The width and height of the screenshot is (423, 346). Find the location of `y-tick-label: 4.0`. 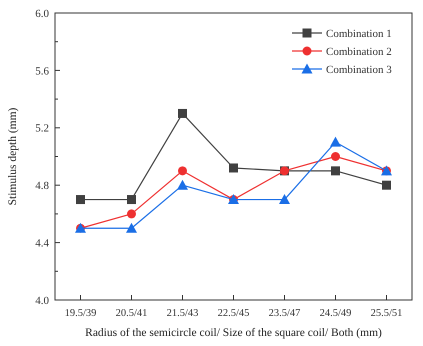

y-tick-label: 4.0 is located at coordinates (42, 300).